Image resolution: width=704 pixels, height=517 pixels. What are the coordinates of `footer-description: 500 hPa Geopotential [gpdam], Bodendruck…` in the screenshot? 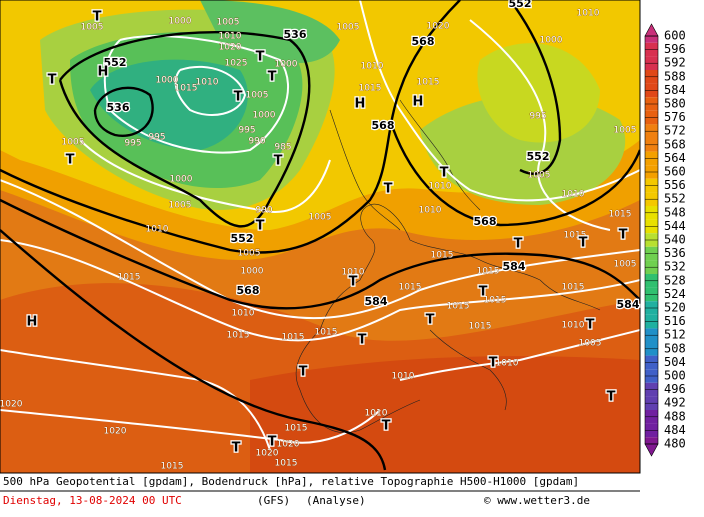 It's located at (291, 481).